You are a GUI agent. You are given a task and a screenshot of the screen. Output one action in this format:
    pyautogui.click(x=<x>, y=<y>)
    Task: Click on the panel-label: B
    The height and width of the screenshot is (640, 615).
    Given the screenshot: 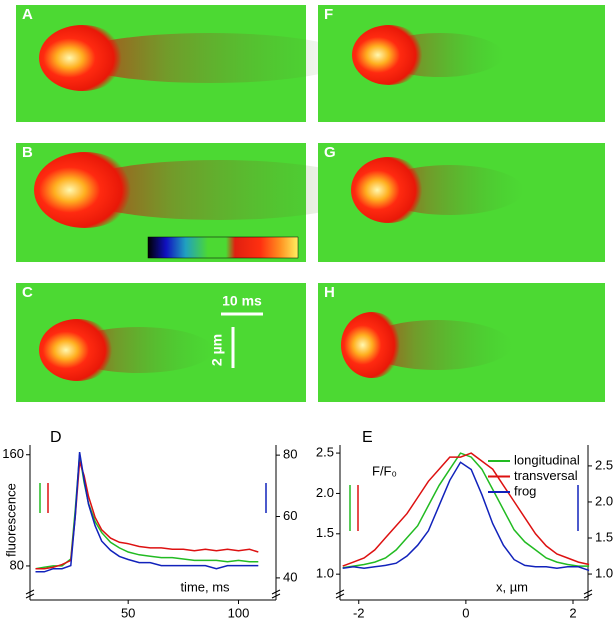 What is the action you would take?
    pyautogui.click(x=27, y=152)
    